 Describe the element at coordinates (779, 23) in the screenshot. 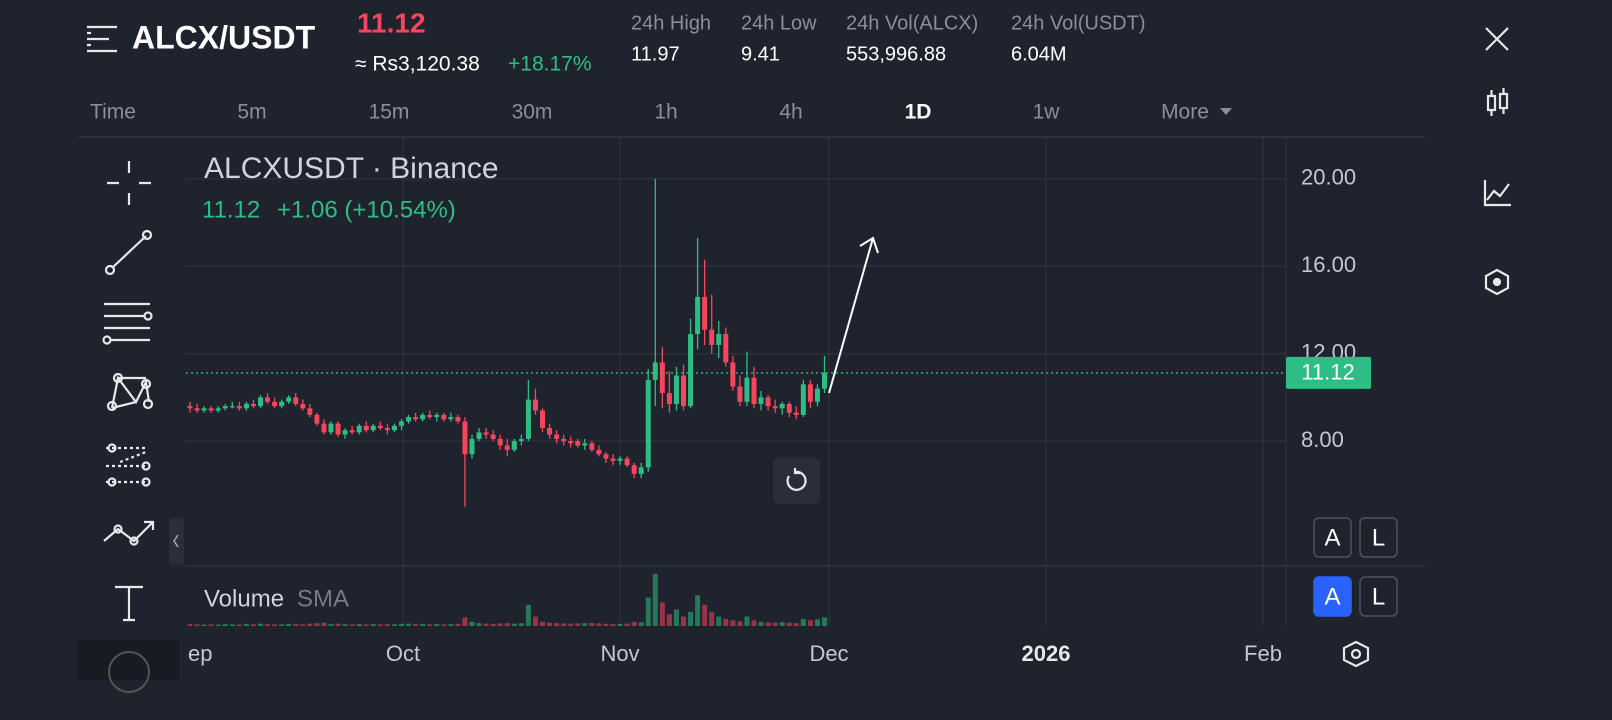

I see `stat-label: 24h Low` at that location.